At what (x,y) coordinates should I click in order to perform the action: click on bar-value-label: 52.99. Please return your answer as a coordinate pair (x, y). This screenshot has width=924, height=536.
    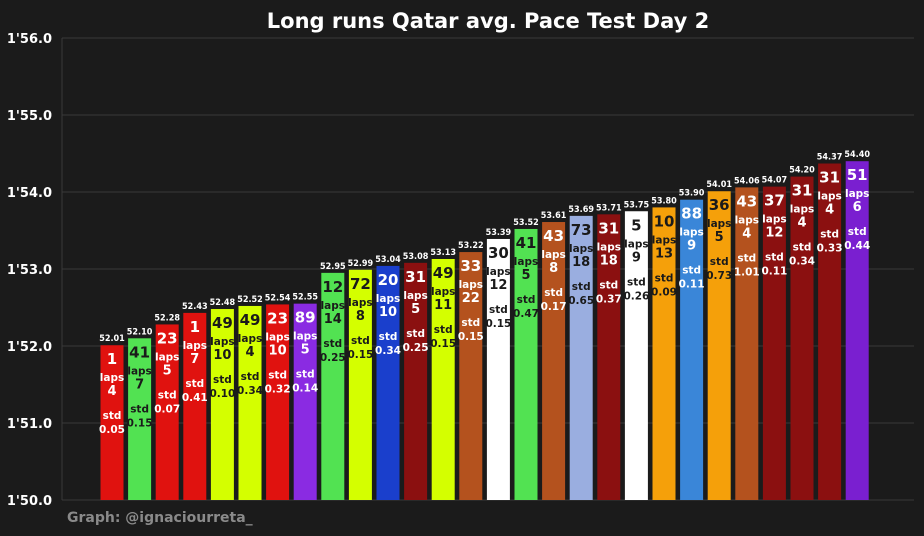
    Looking at the image, I should click on (361, 264).